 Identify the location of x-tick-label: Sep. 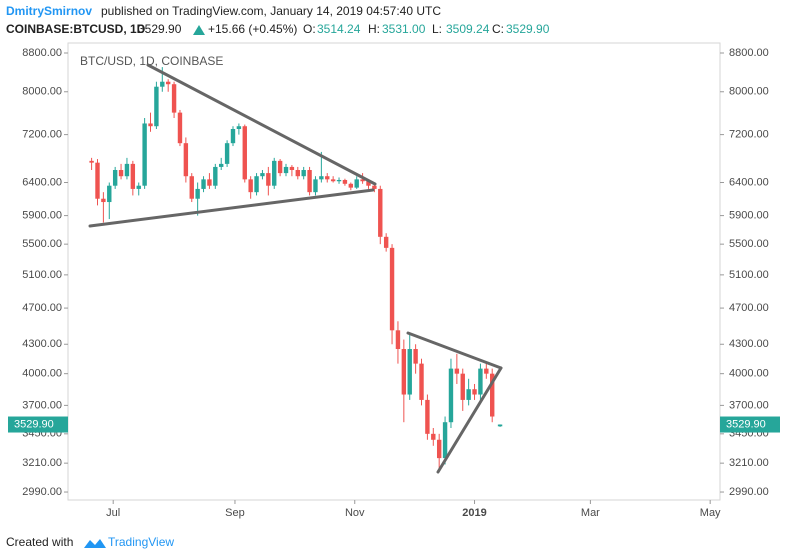
(235, 513).